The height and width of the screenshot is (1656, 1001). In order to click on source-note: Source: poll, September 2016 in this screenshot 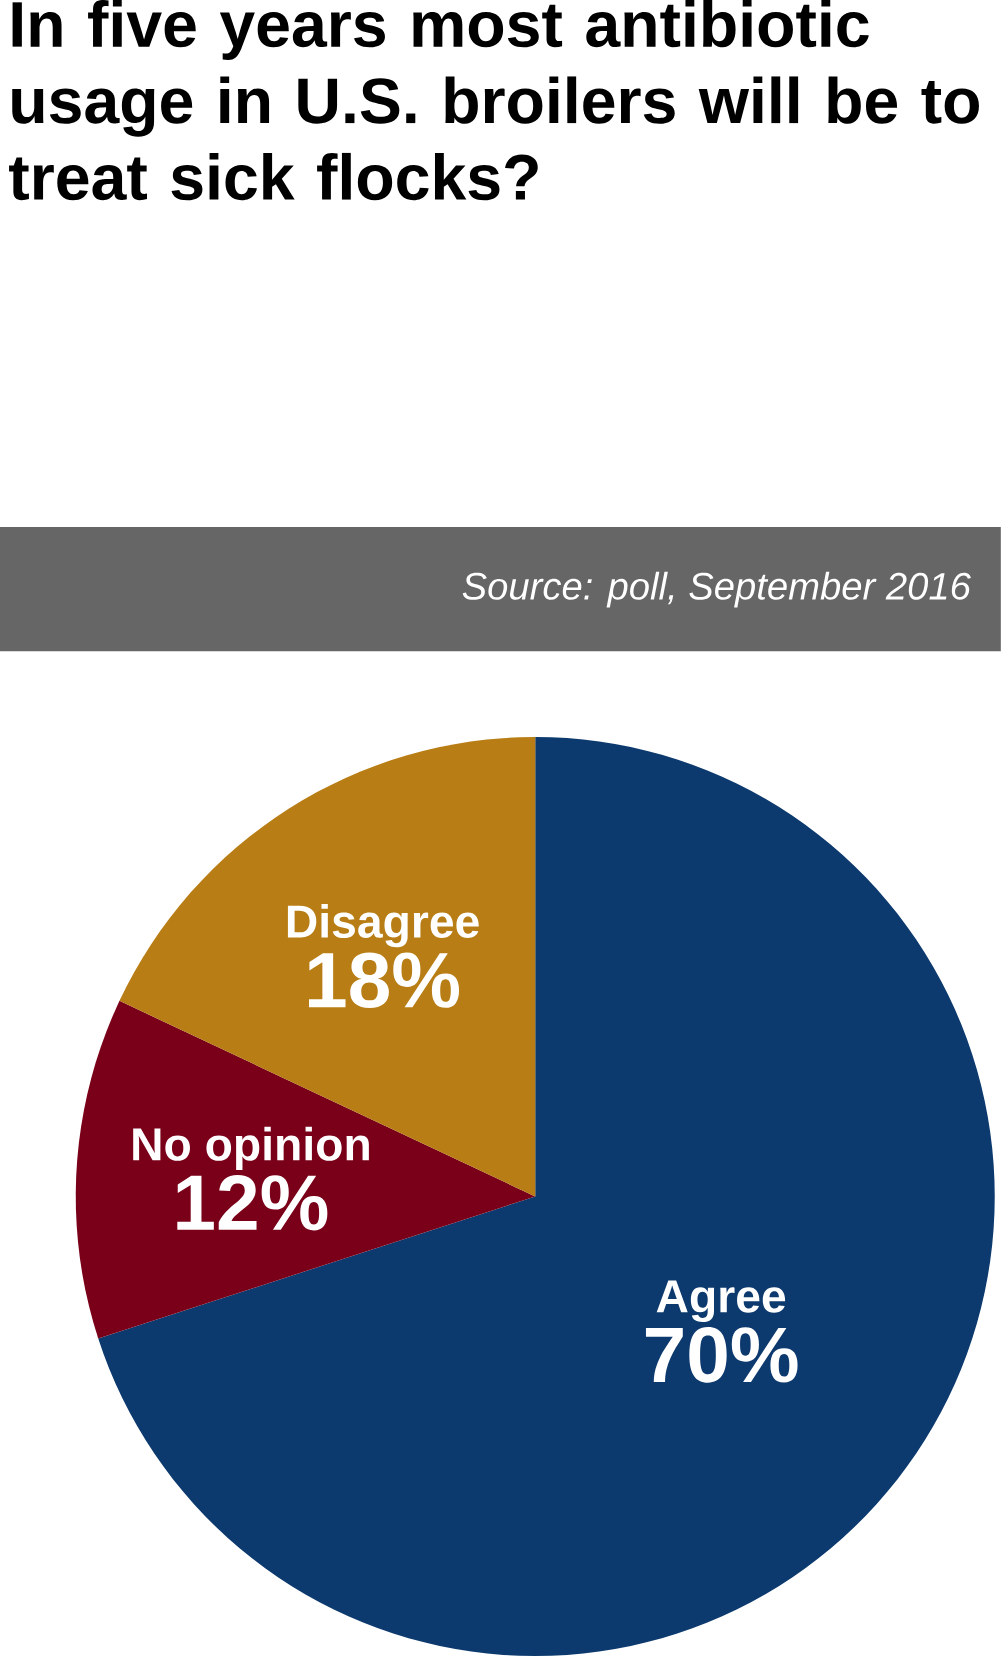, I will do `click(717, 589)`.